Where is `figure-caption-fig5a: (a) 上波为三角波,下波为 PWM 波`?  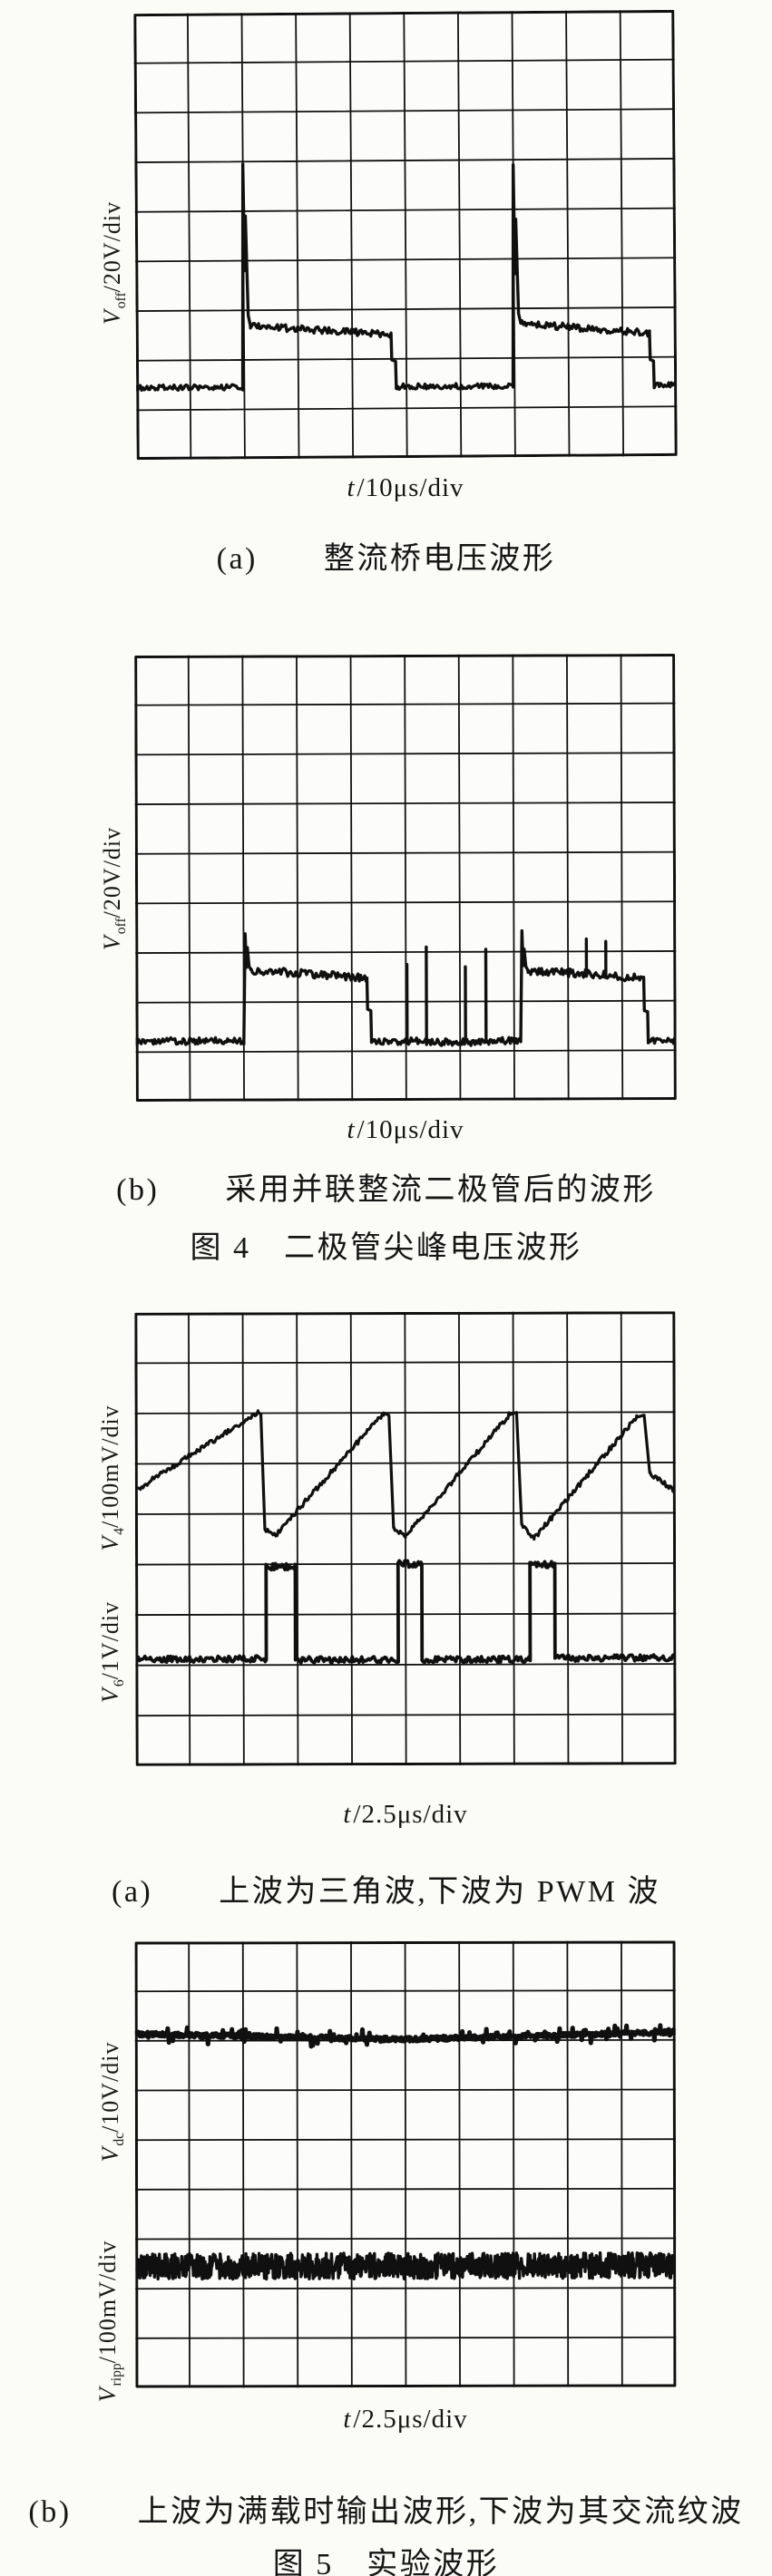
figure-caption-fig5a: (a) 上波为三角波,下波为 PWM 波 is located at coordinates (386, 1892).